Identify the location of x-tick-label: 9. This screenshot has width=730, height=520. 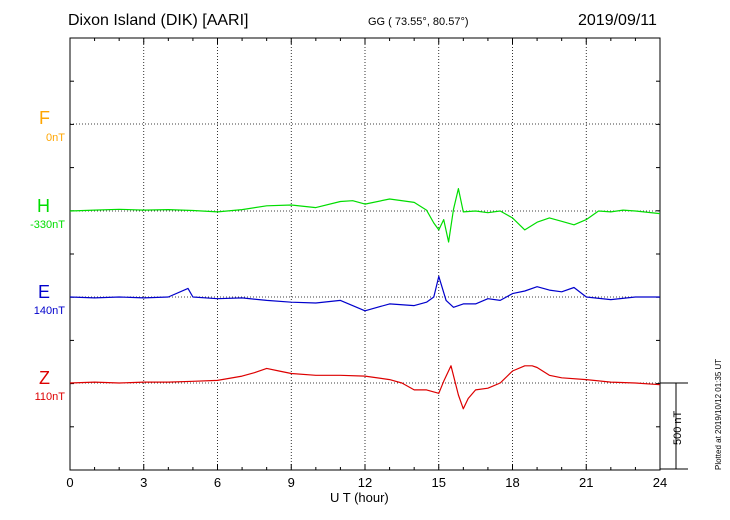
(291, 482).